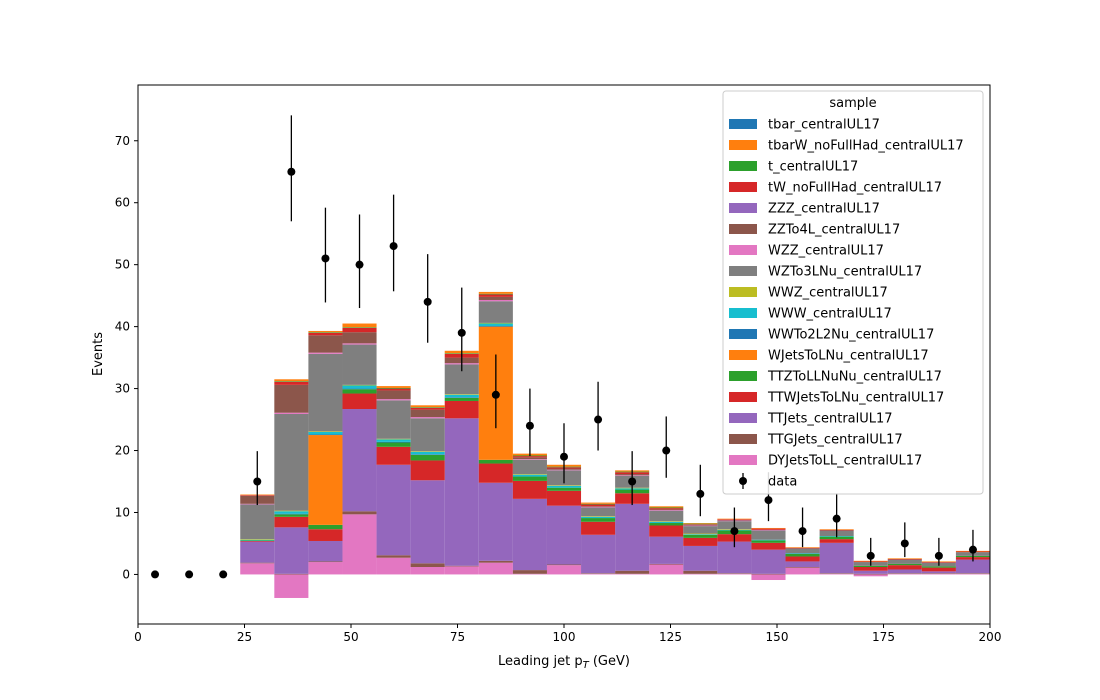 This screenshot has height=700, width=1100. What do you see at coordinates (990, 637) in the screenshot?
I see `x-tick-label: 200` at bounding box center [990, 637].